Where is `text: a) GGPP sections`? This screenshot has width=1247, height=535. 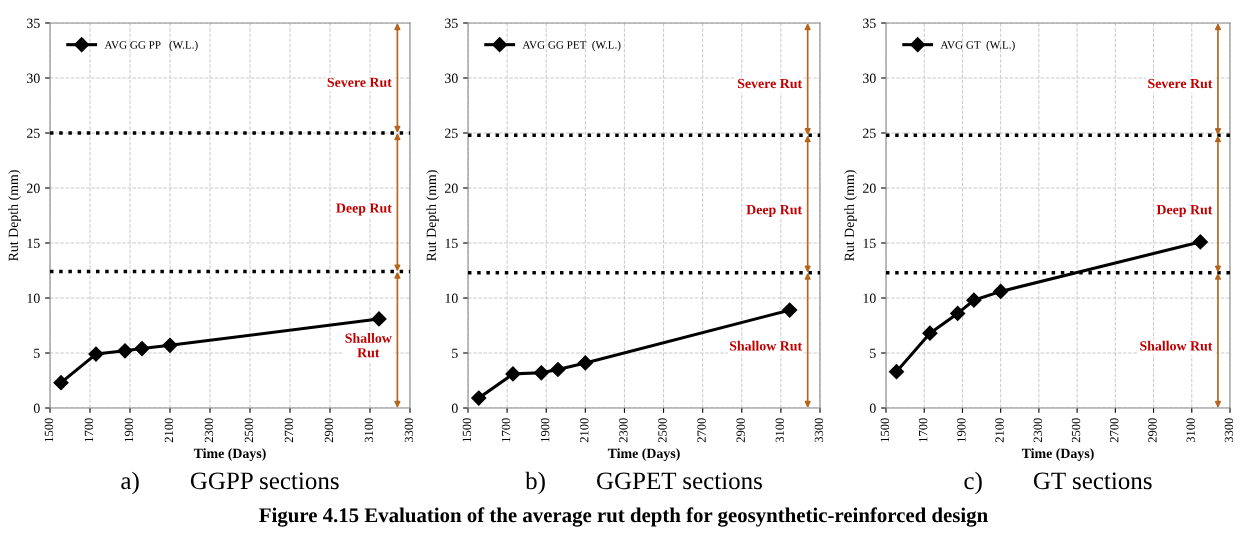
text: a) GGPP sections is located at coordinates (230, 483).